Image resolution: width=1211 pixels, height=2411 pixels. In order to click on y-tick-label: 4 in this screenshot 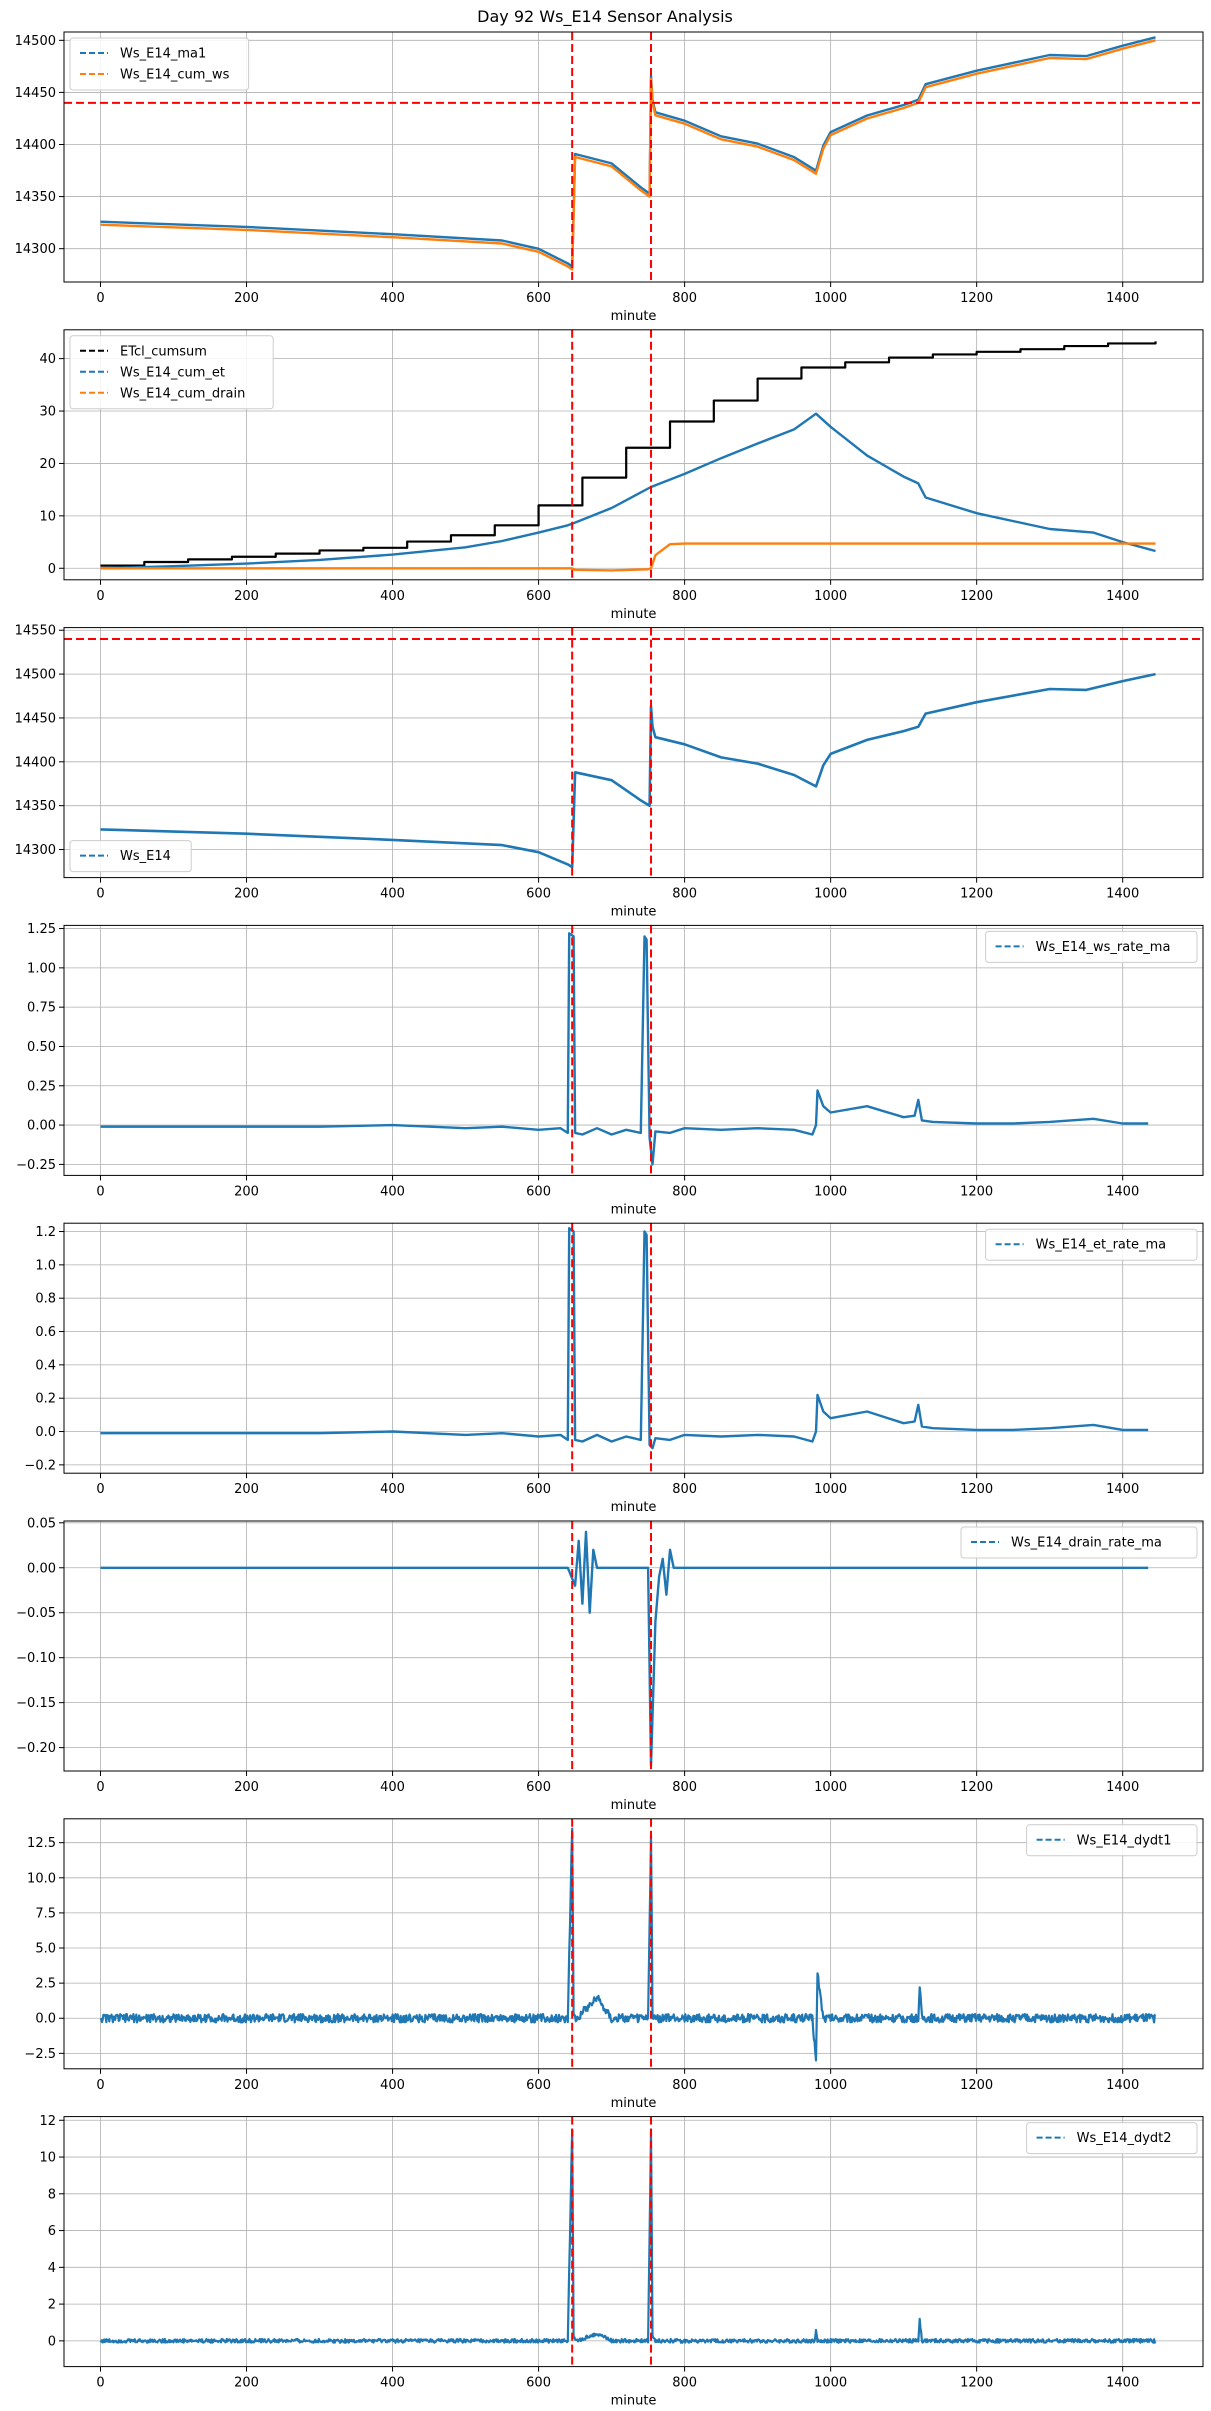, I will do `click(52, 2268)`.